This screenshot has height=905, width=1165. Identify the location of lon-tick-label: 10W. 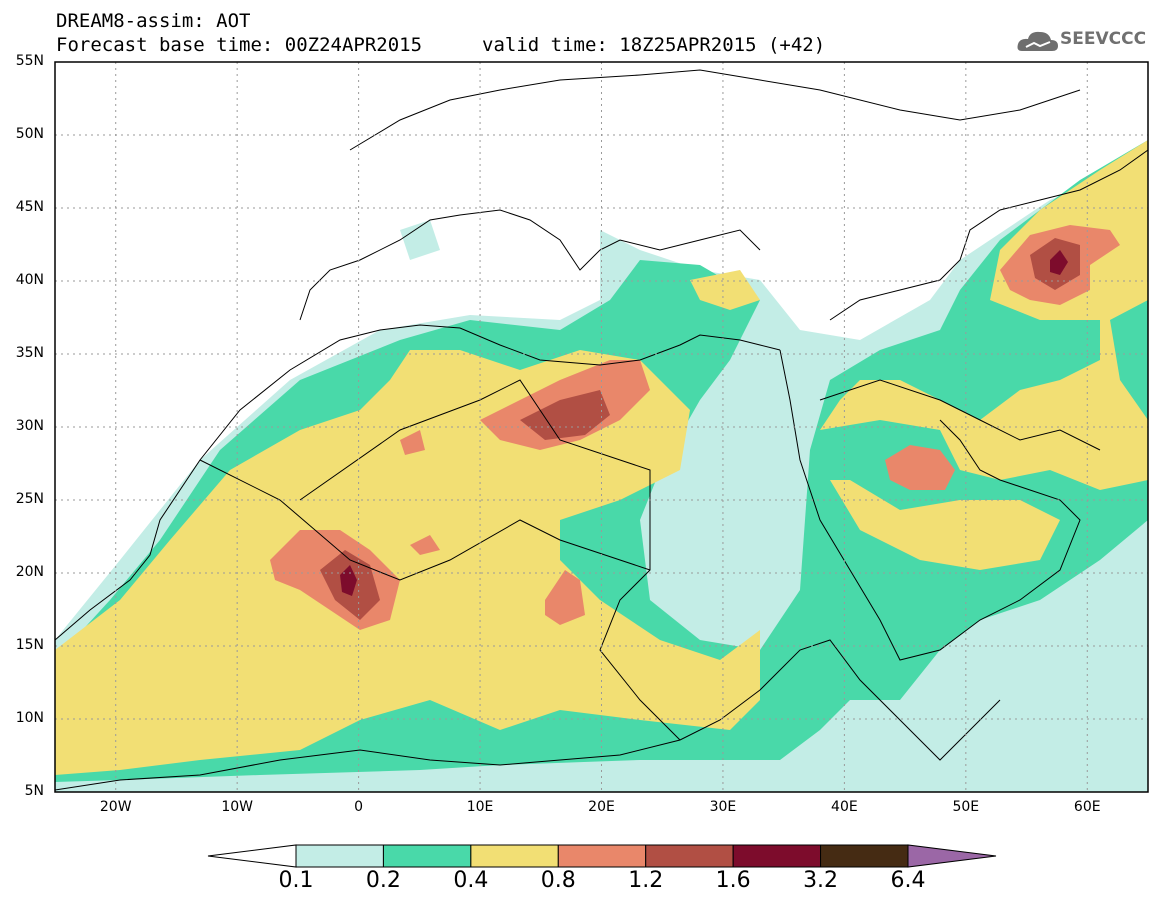
(237, 807).